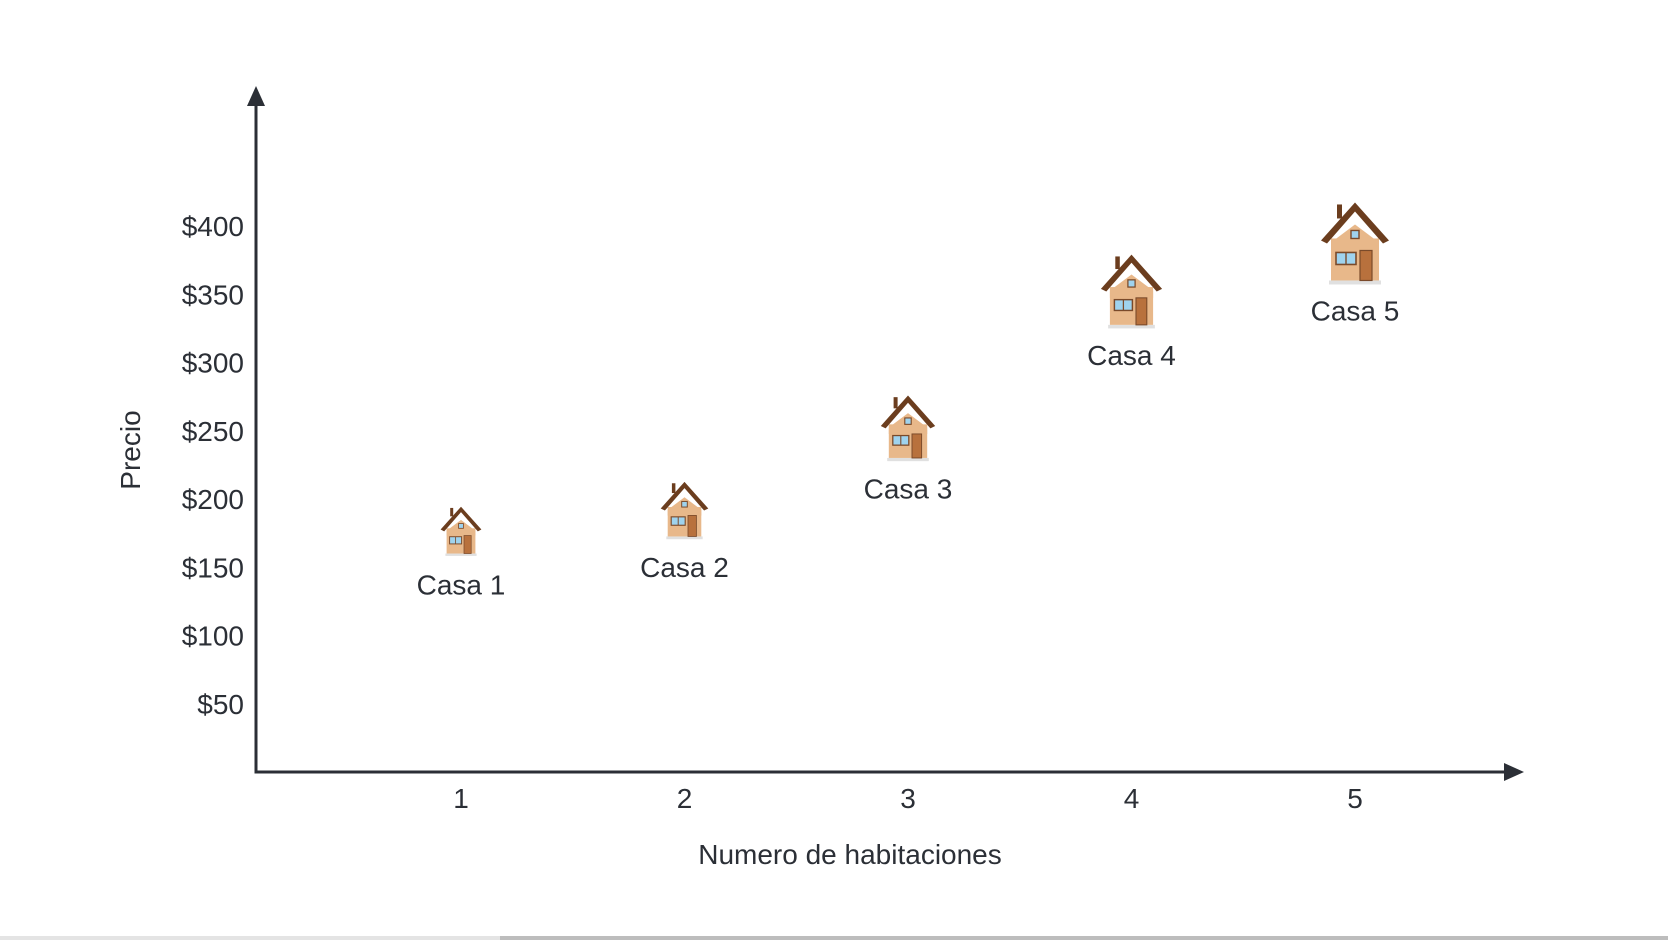  Describe the element at coordinates (1355, 798) in the screenshot. I see `x-tick-label: 5` at that location.